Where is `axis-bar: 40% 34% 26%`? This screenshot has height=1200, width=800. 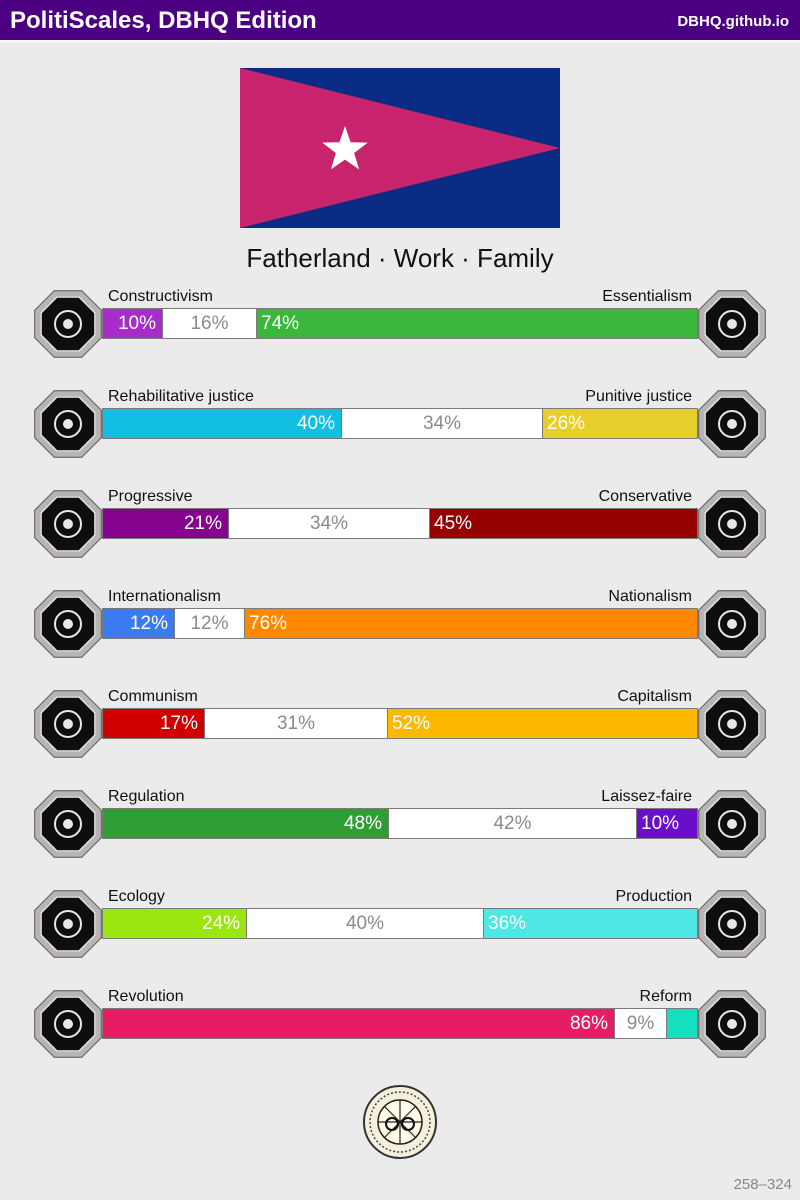 axis-bar: 40% 34% 26% is located at coordinates (400, 423).